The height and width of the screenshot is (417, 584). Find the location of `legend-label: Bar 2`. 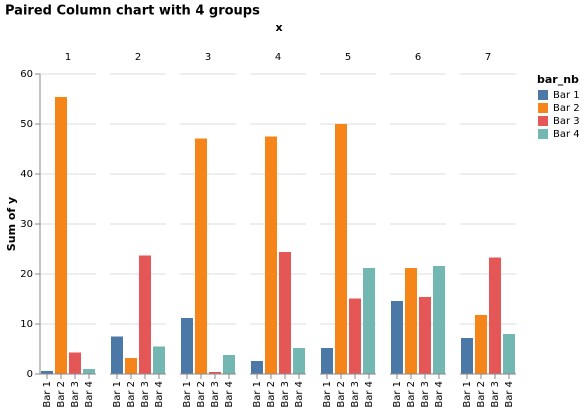

legend-label: Bar 2 is located at coordinates (566, 108).